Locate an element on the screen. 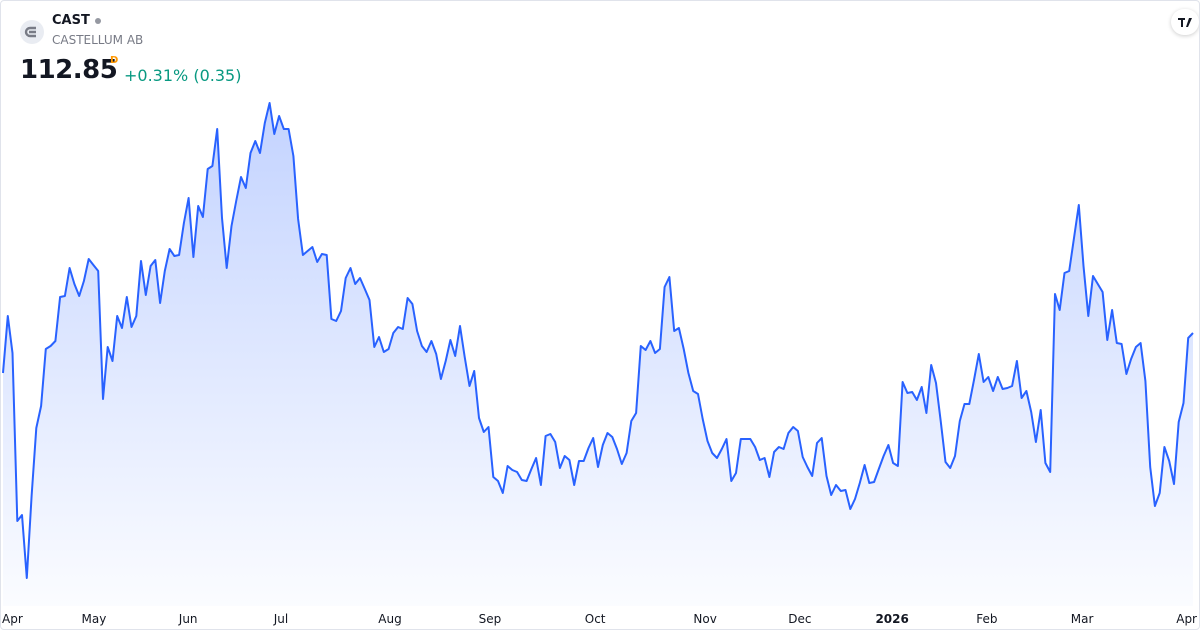 The height and width of the screenshot is (630, 1200). interval: D is located at coordinates (114, 60).